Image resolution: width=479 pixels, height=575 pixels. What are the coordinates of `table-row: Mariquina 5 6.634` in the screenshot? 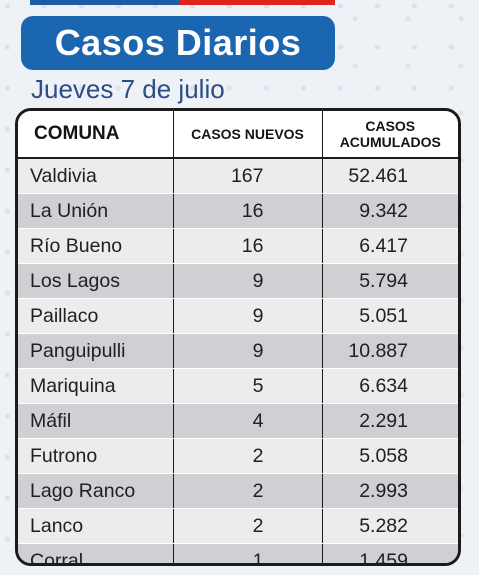 It's located at (238, 386).